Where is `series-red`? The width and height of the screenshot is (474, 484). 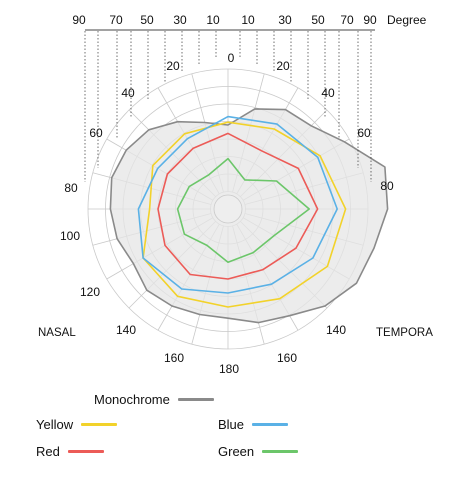
series-red is located at coordinates (238, 206).